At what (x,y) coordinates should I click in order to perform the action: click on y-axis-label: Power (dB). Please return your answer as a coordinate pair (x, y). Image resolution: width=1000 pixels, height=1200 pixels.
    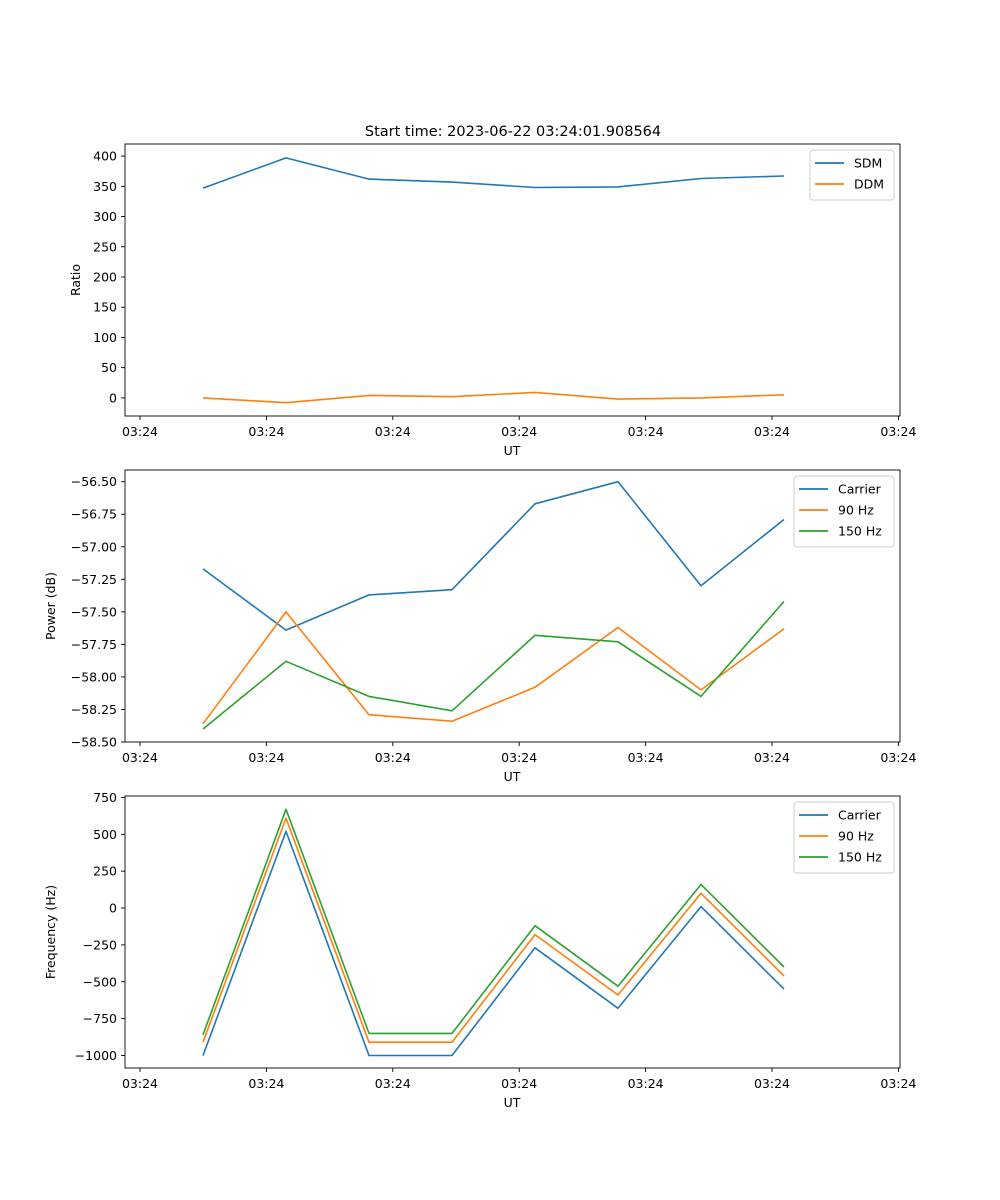
    Looking at the image, I should click on (50, 606).